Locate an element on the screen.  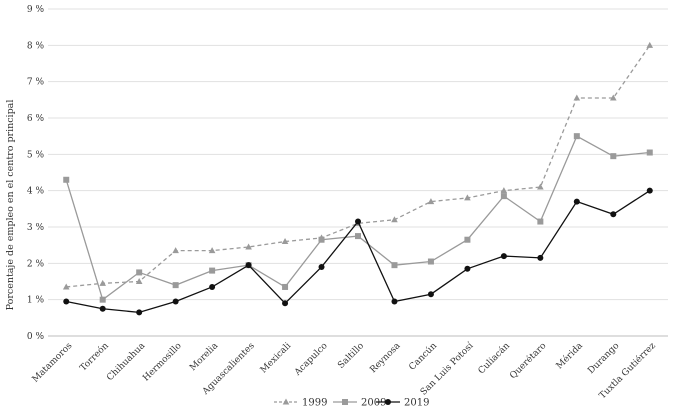
y-tick-label: 9 % is located at coordinates (36, 10).